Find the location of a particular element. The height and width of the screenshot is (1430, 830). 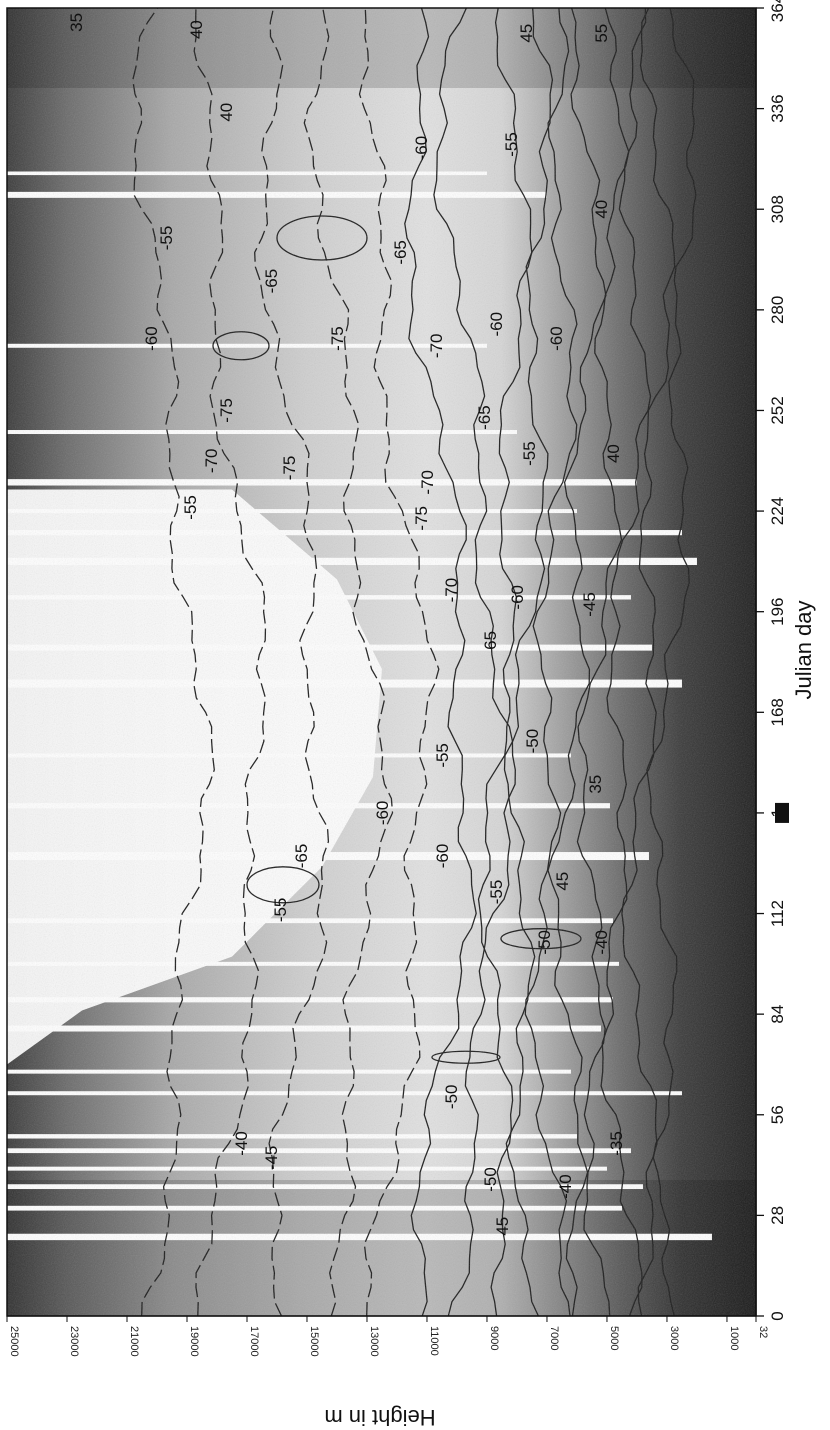

contour-label: -35 is located at coordinates (616, 1143).